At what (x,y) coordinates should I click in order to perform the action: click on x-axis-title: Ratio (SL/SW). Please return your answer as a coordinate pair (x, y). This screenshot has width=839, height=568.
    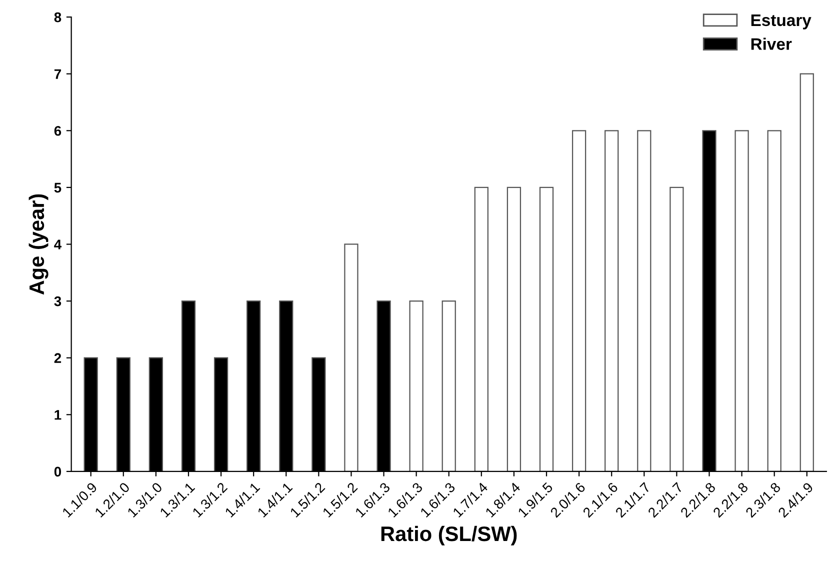
    Looking at the image, I should click on (449, 536).